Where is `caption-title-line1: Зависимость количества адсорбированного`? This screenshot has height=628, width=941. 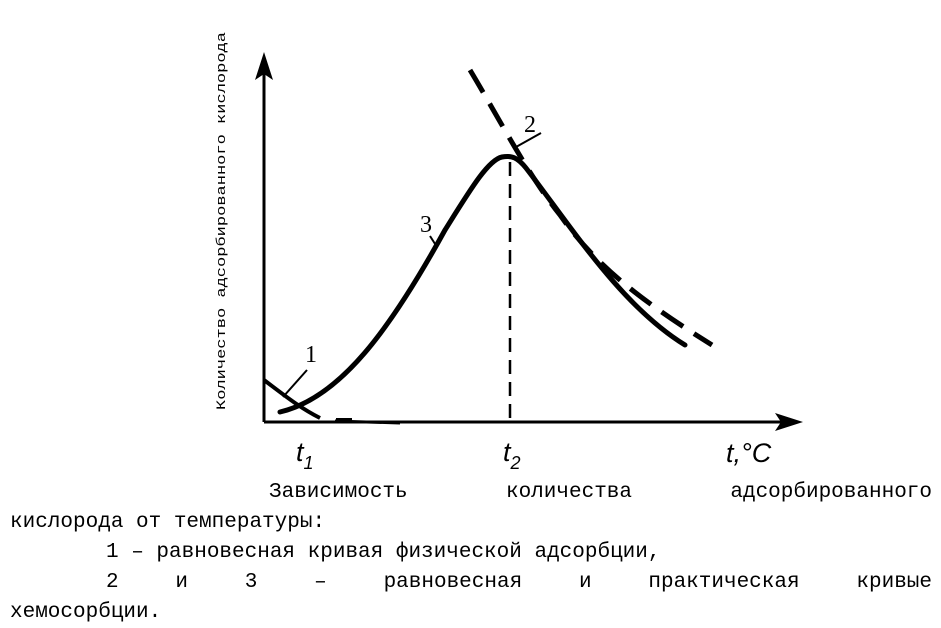
caption-title-line1: Зависимость количества адсорбированного is located at coordinates (600, 492).